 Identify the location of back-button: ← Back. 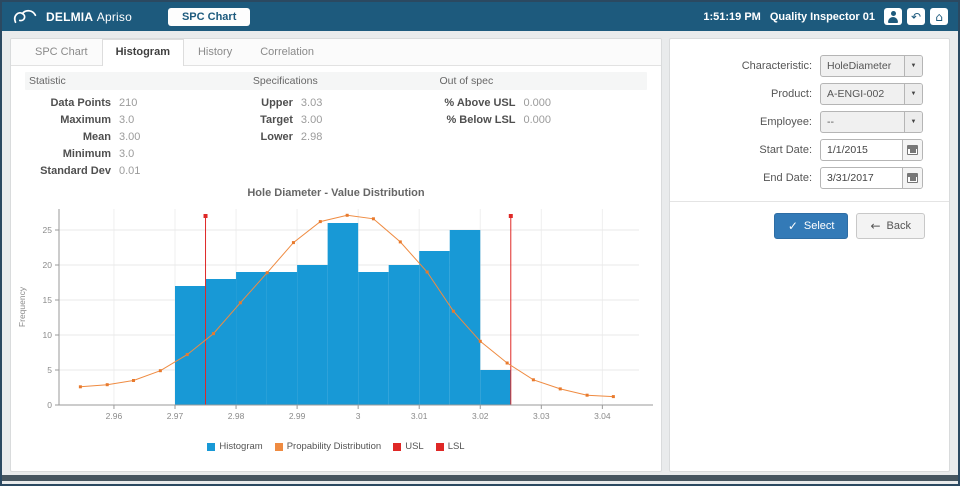
(890, 226).